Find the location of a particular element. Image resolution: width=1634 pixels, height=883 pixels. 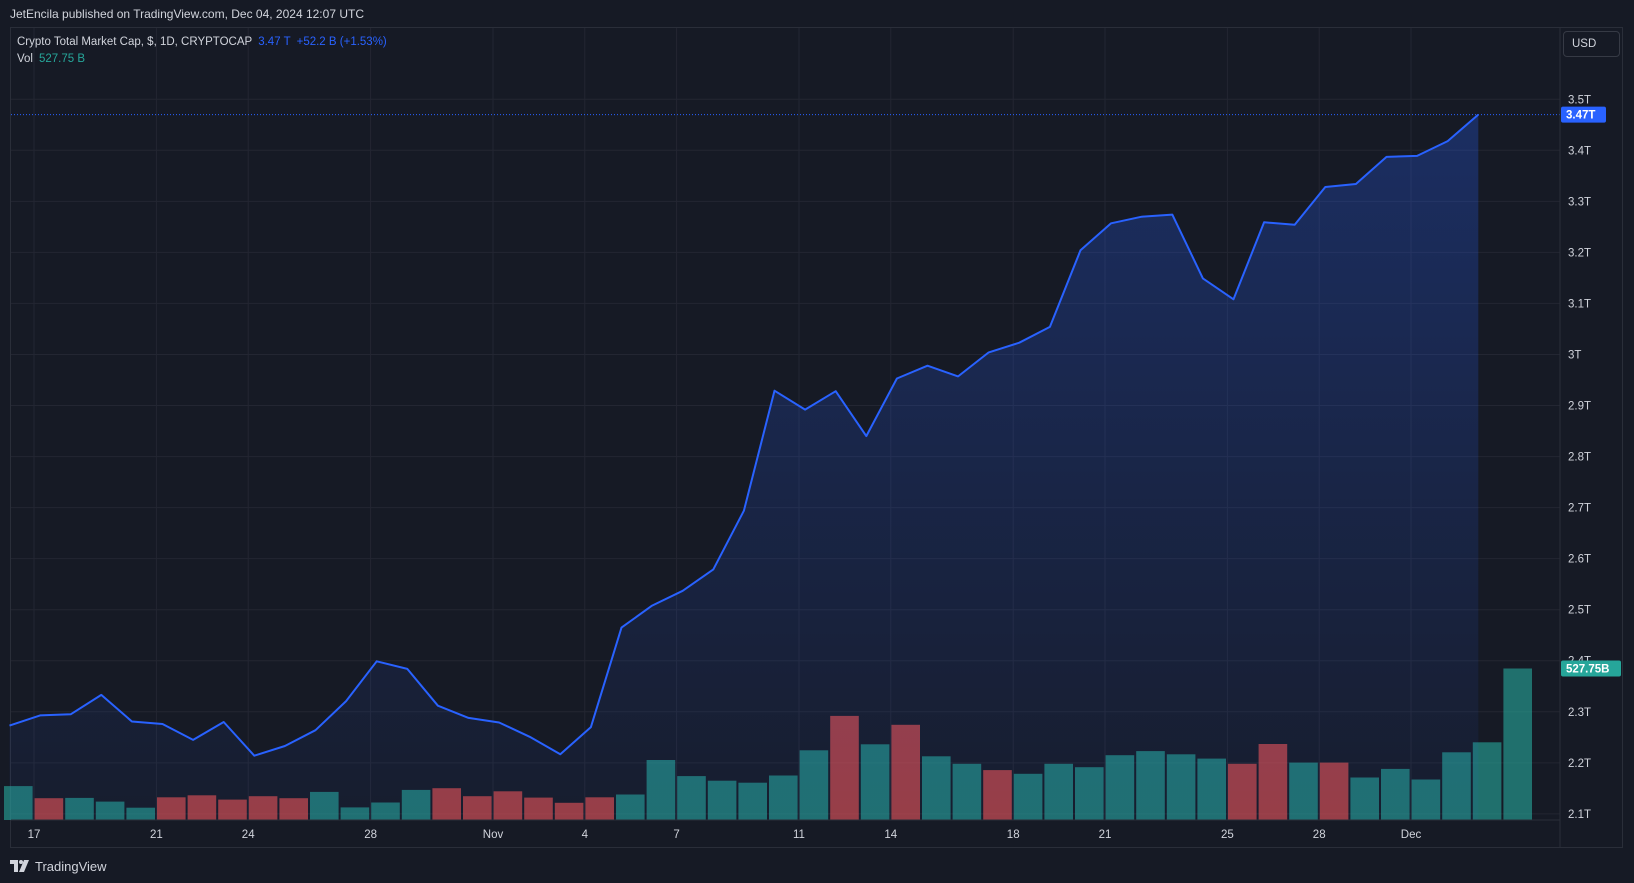

y-tick-label: 2.8T is located at coordinates (1579, 458).